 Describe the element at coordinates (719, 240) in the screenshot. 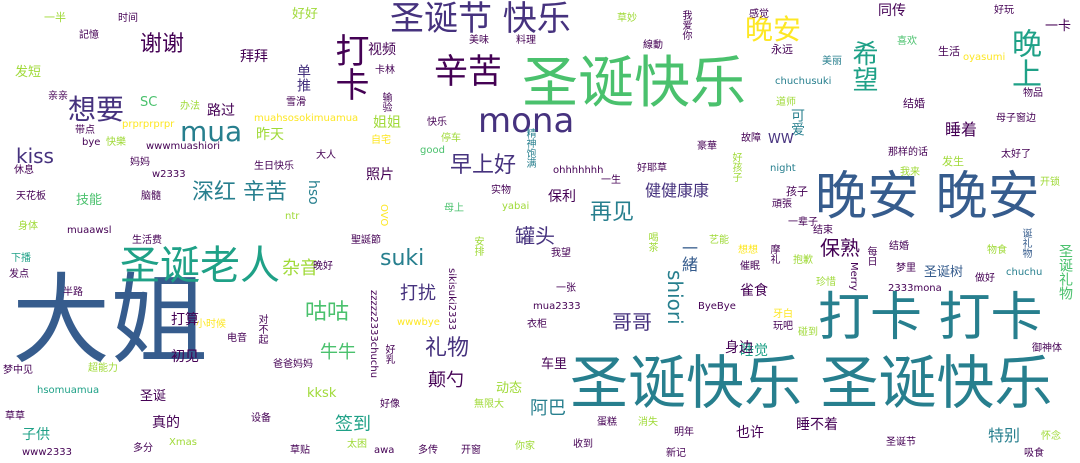

I see `word: 艺能` at that location.